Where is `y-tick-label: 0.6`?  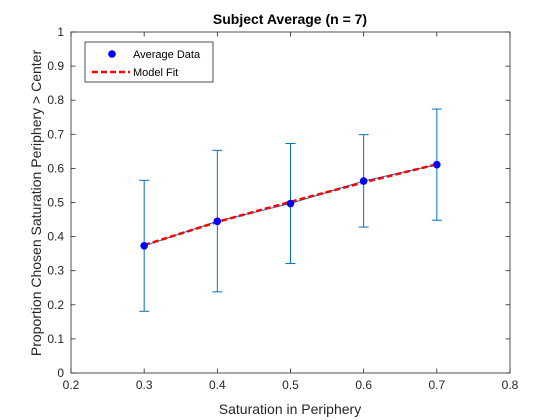
y-tick-label: 0.6 is located at coordinates (55, 168).